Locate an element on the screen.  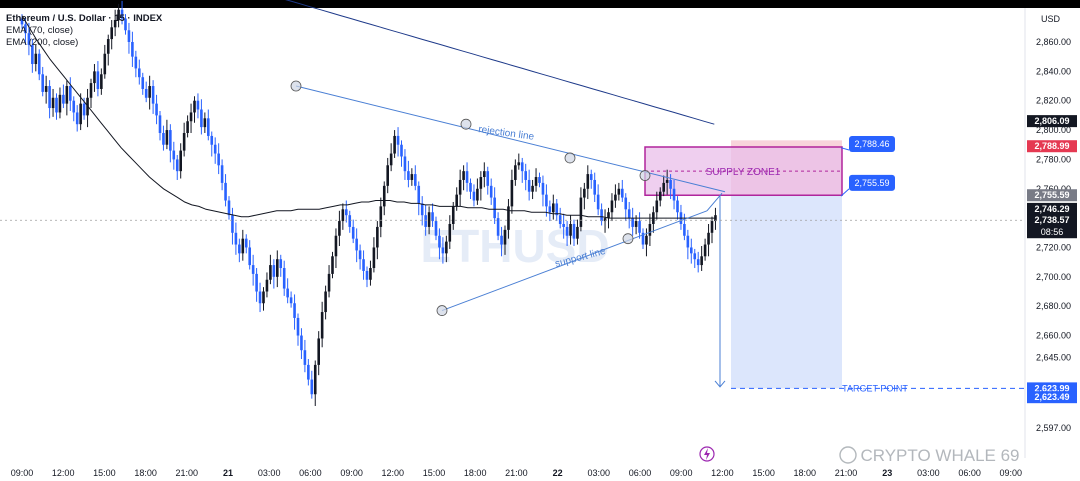
price-label-text: 2,746.29 is located at coordinates (1051, 209).